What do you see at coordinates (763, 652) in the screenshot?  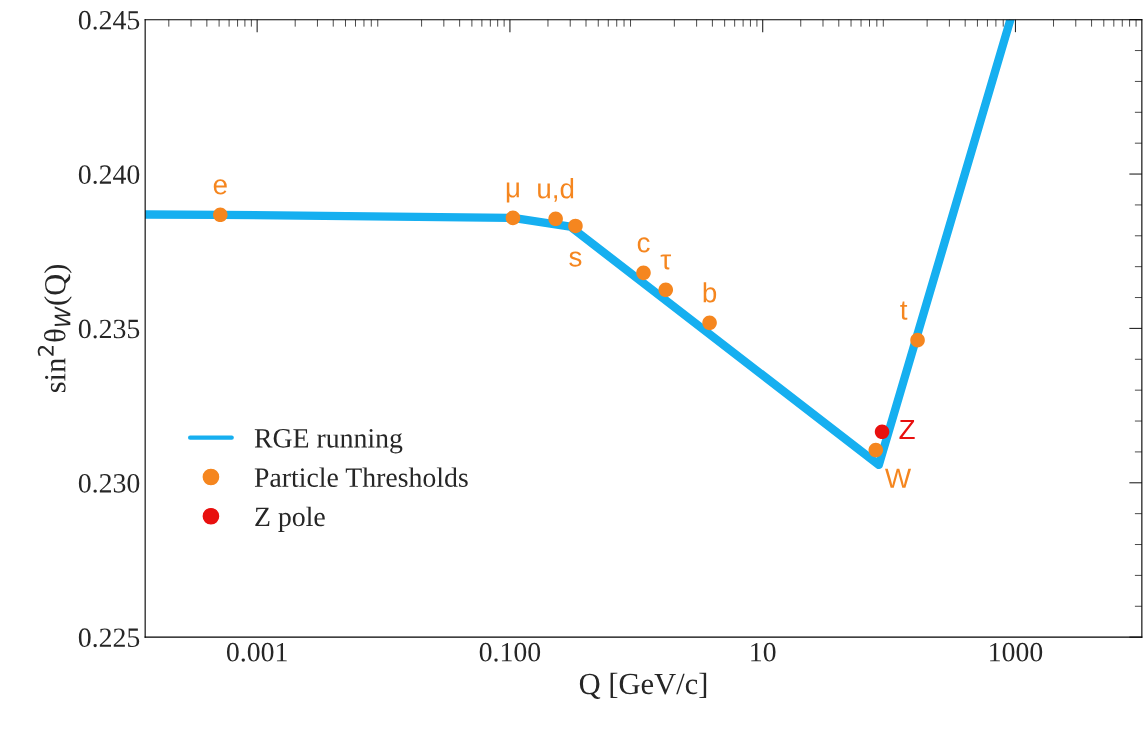 I see `x-tick-label: 10` at bounding box center [763, 652].